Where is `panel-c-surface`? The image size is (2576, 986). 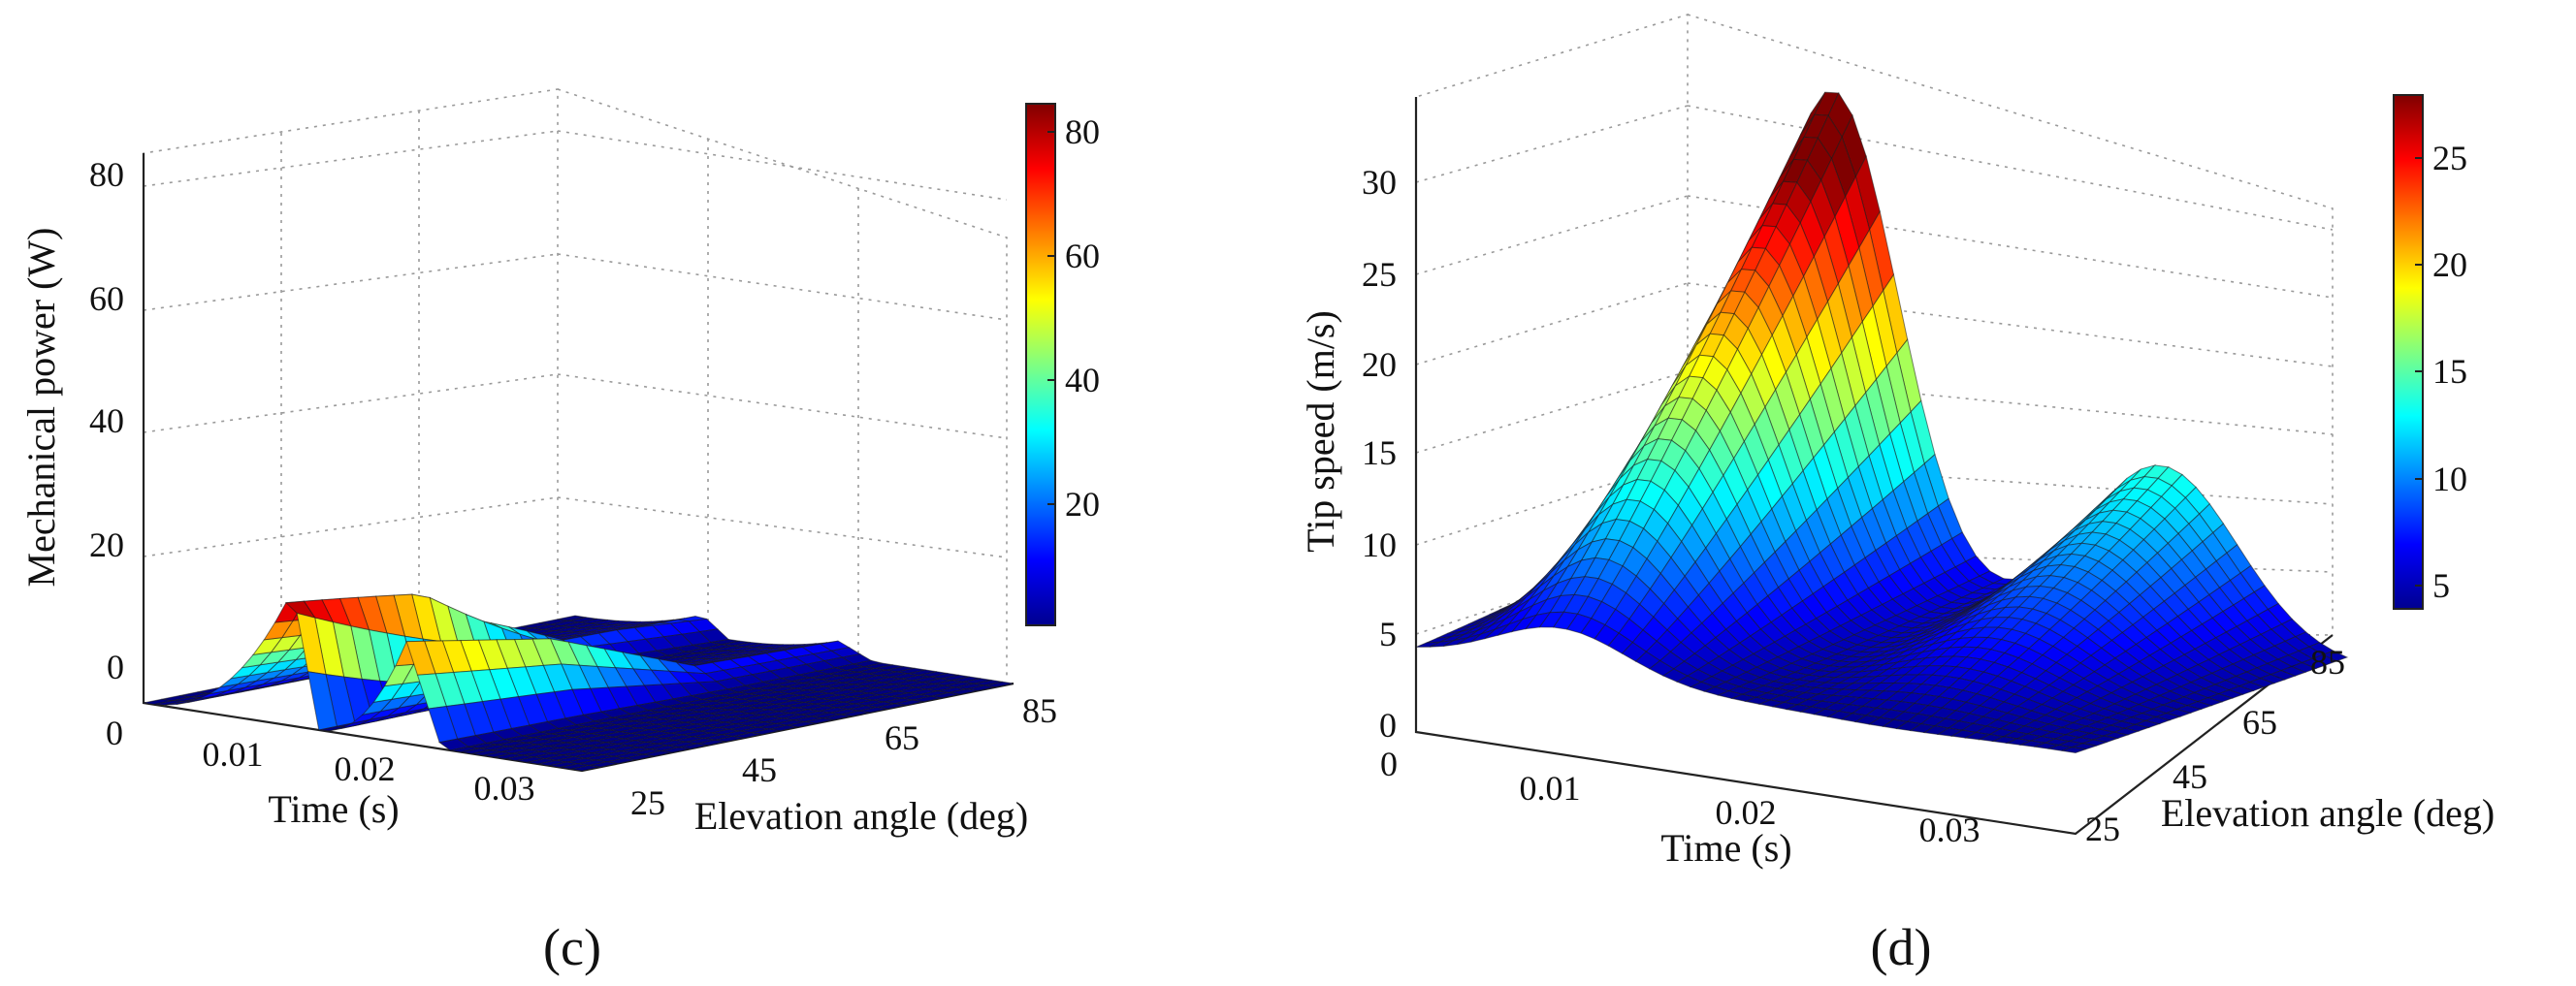 panel-c-surface is located at coordinates (578, 682).